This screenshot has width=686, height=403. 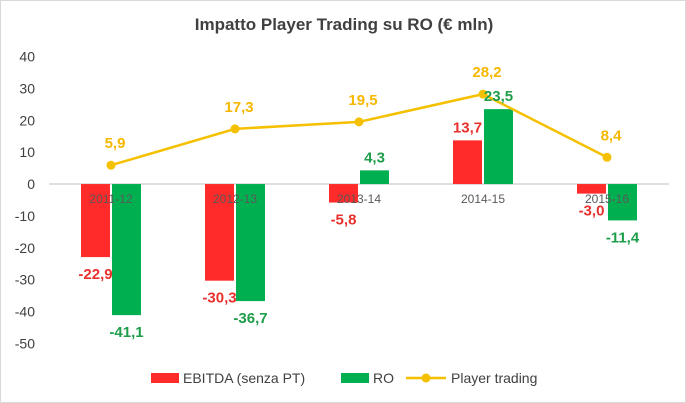 I want to click on data-label-ebitda: -22,9, so click(x=95, y=274).